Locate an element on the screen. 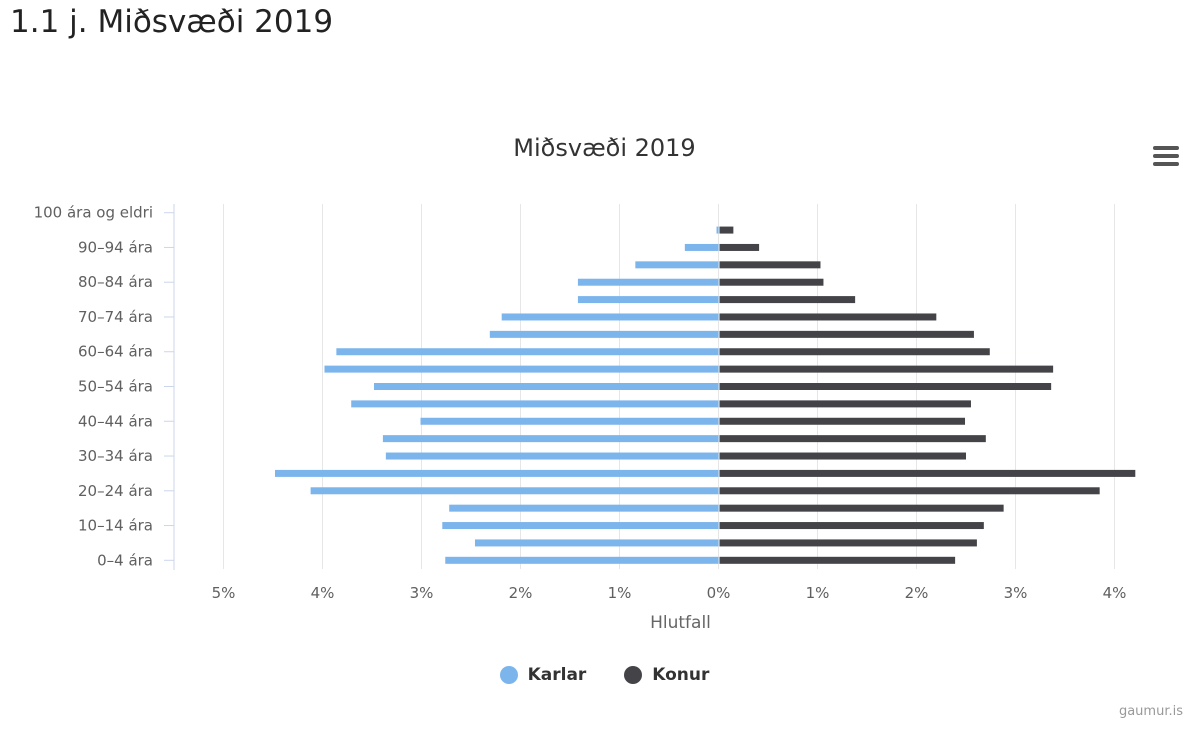 The width and height of the screenshot is (1199, 734). hamburger-menu-icon is located at coordinates (1166, 156).